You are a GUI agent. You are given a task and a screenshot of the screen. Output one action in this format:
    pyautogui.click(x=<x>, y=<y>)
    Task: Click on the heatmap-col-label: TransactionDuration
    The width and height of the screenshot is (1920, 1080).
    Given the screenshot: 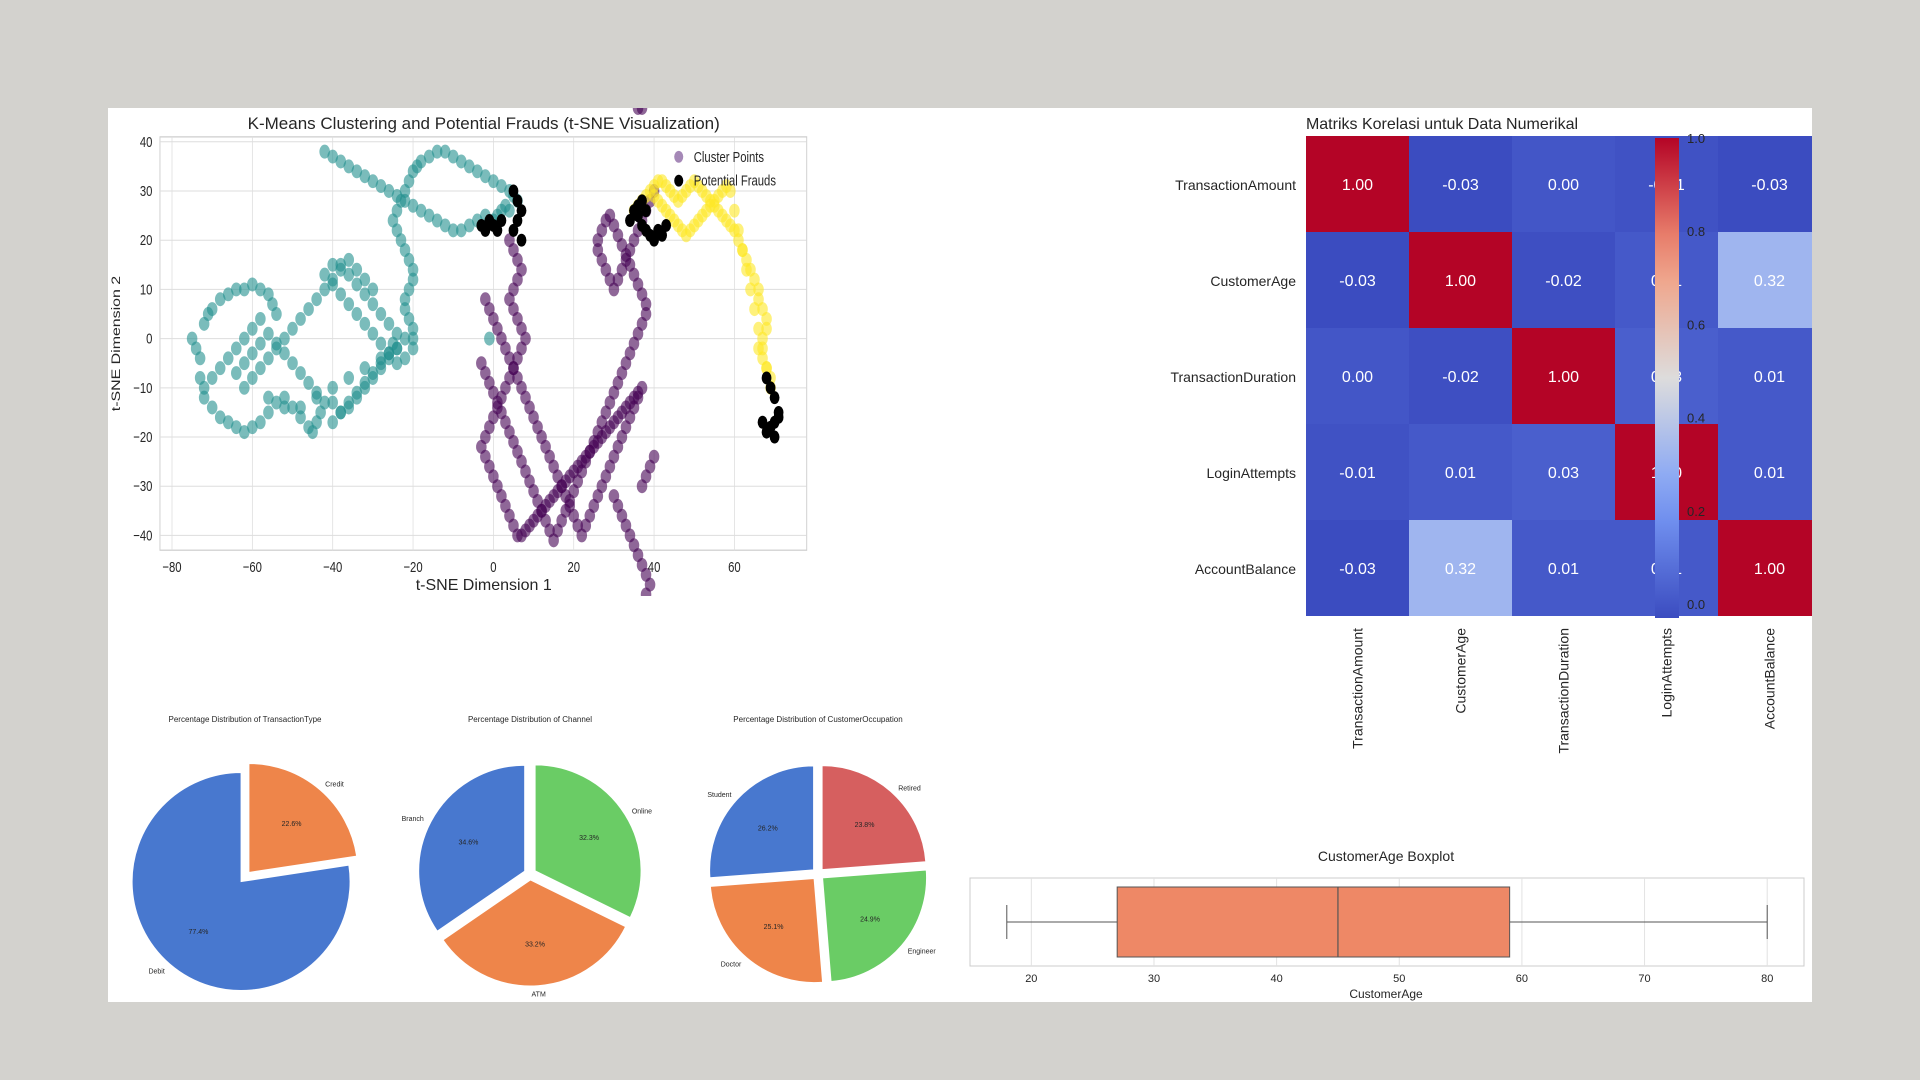 What is the action you would take?
    pyautogui.click(x=1564, y=691)
    